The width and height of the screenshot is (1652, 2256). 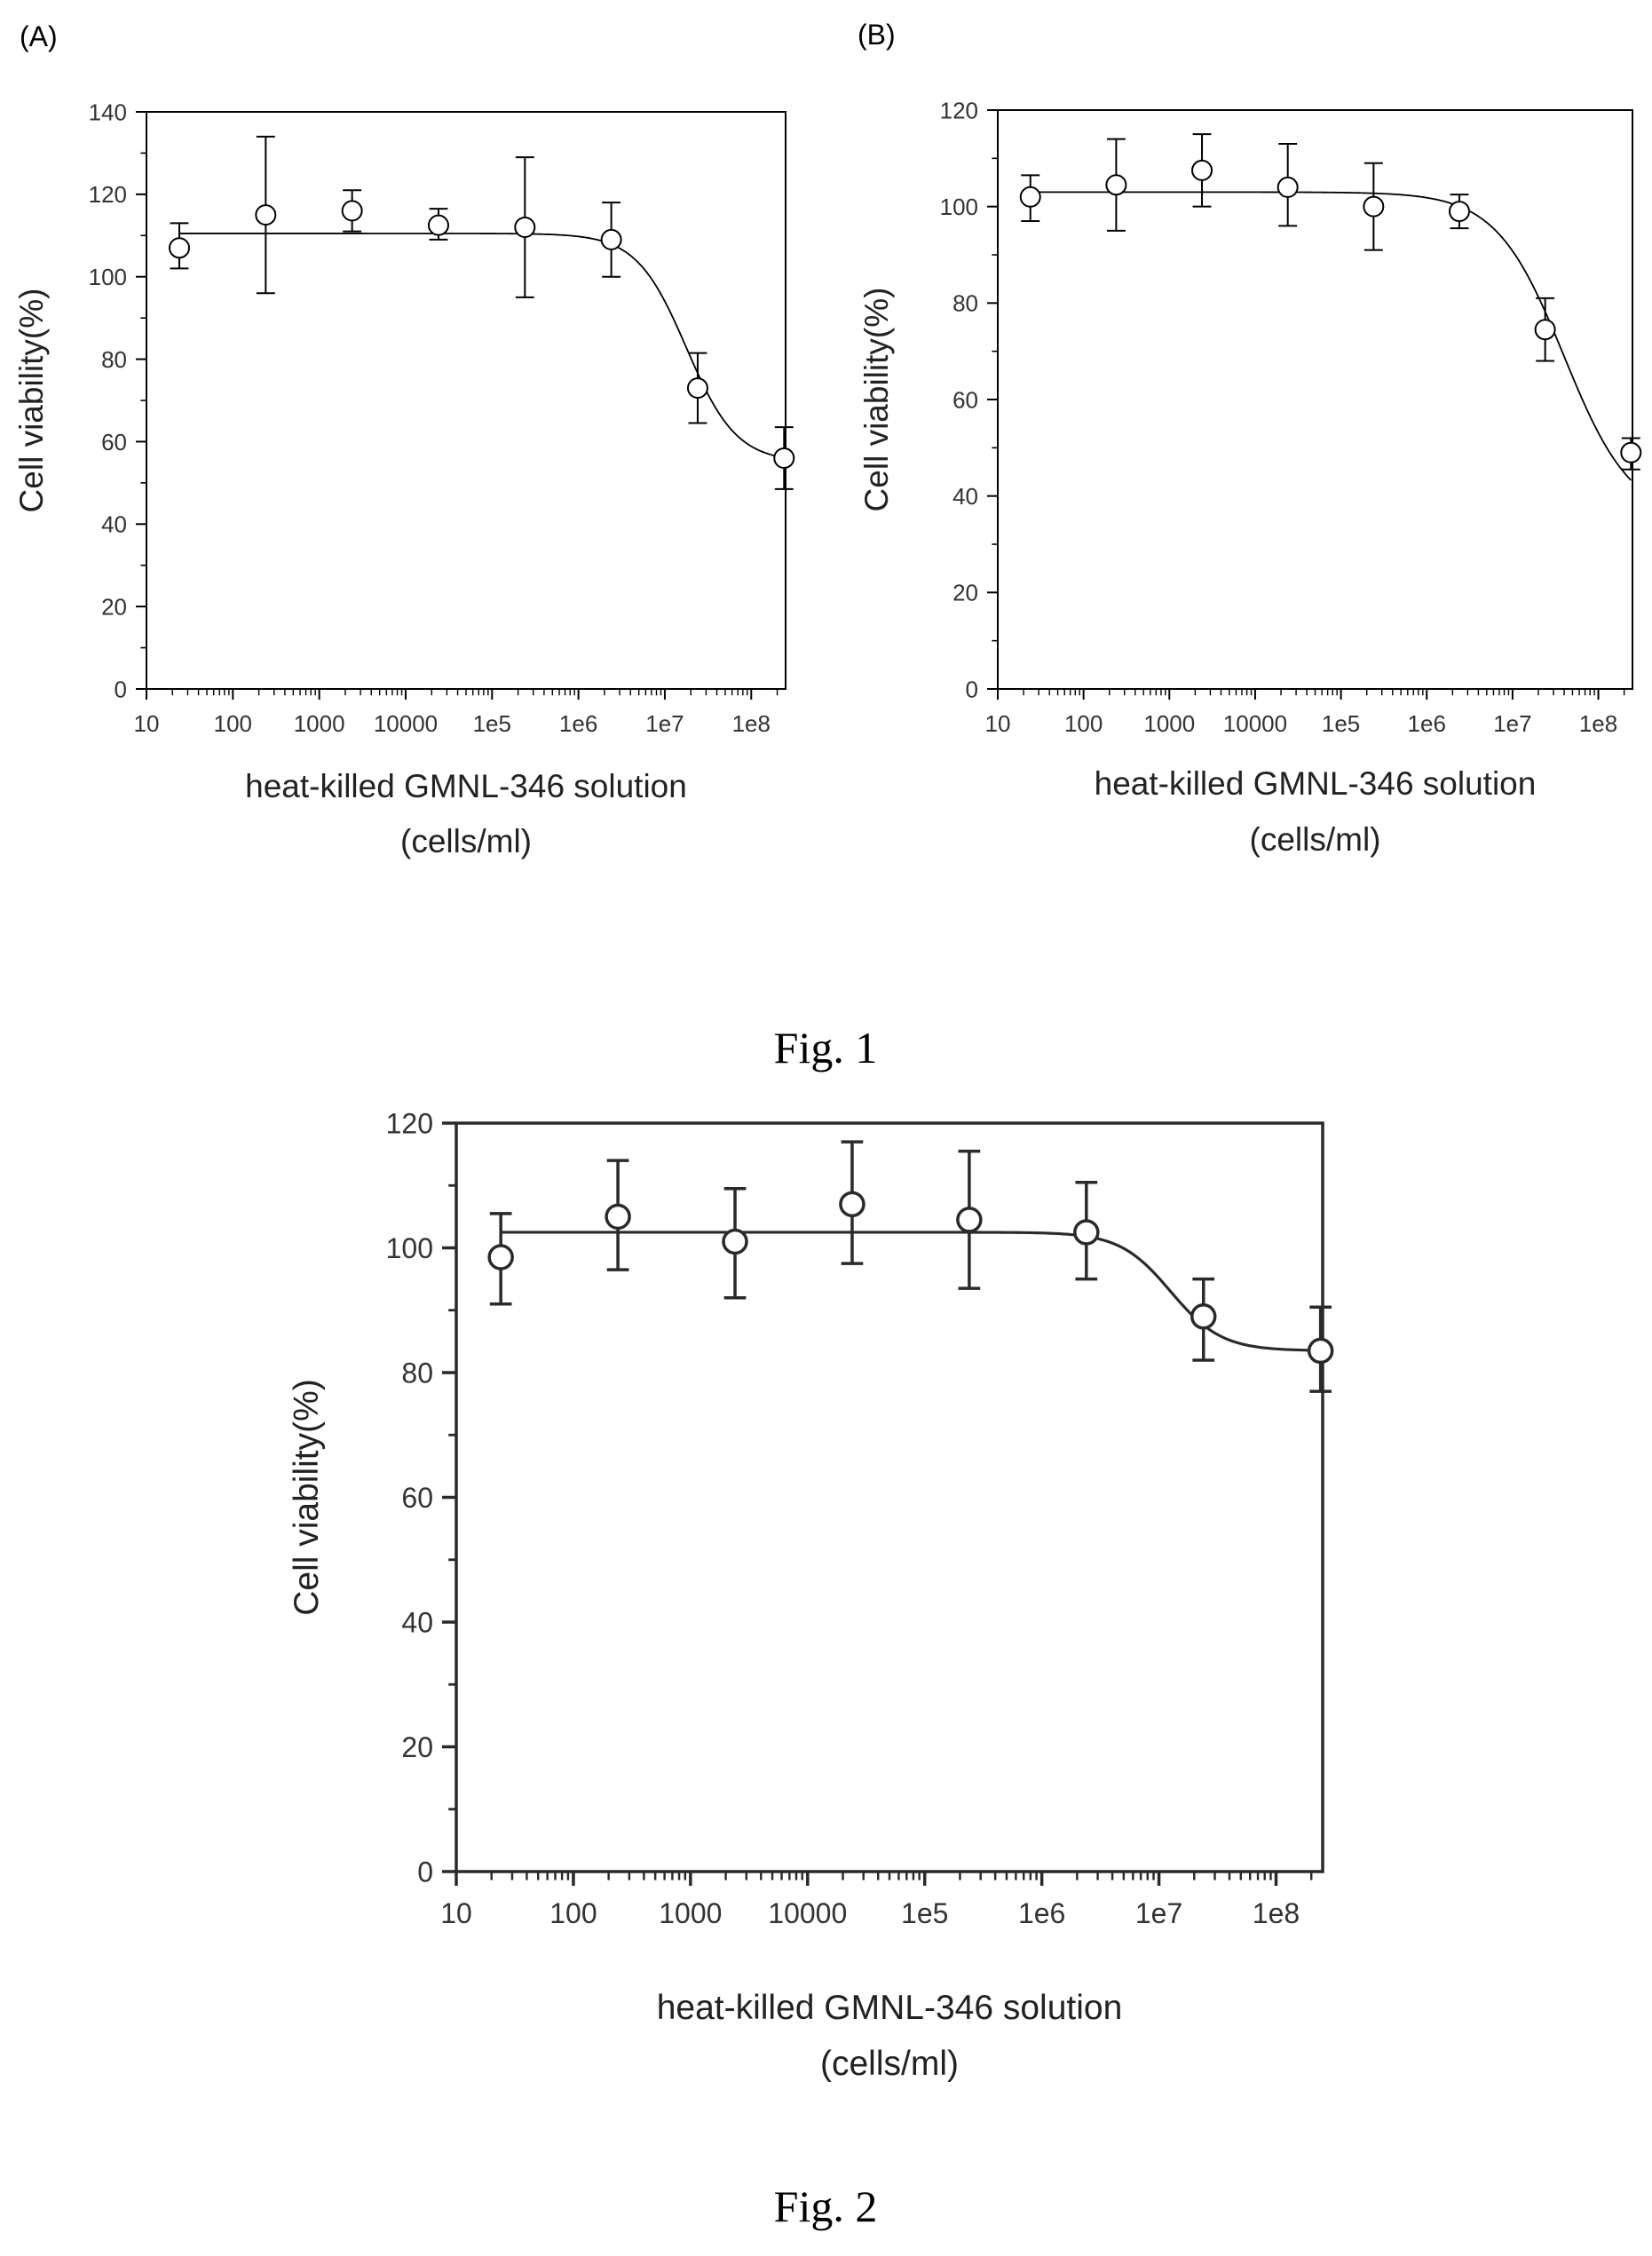 I want to click on panel-label: (A), so click(x=39, y=36).